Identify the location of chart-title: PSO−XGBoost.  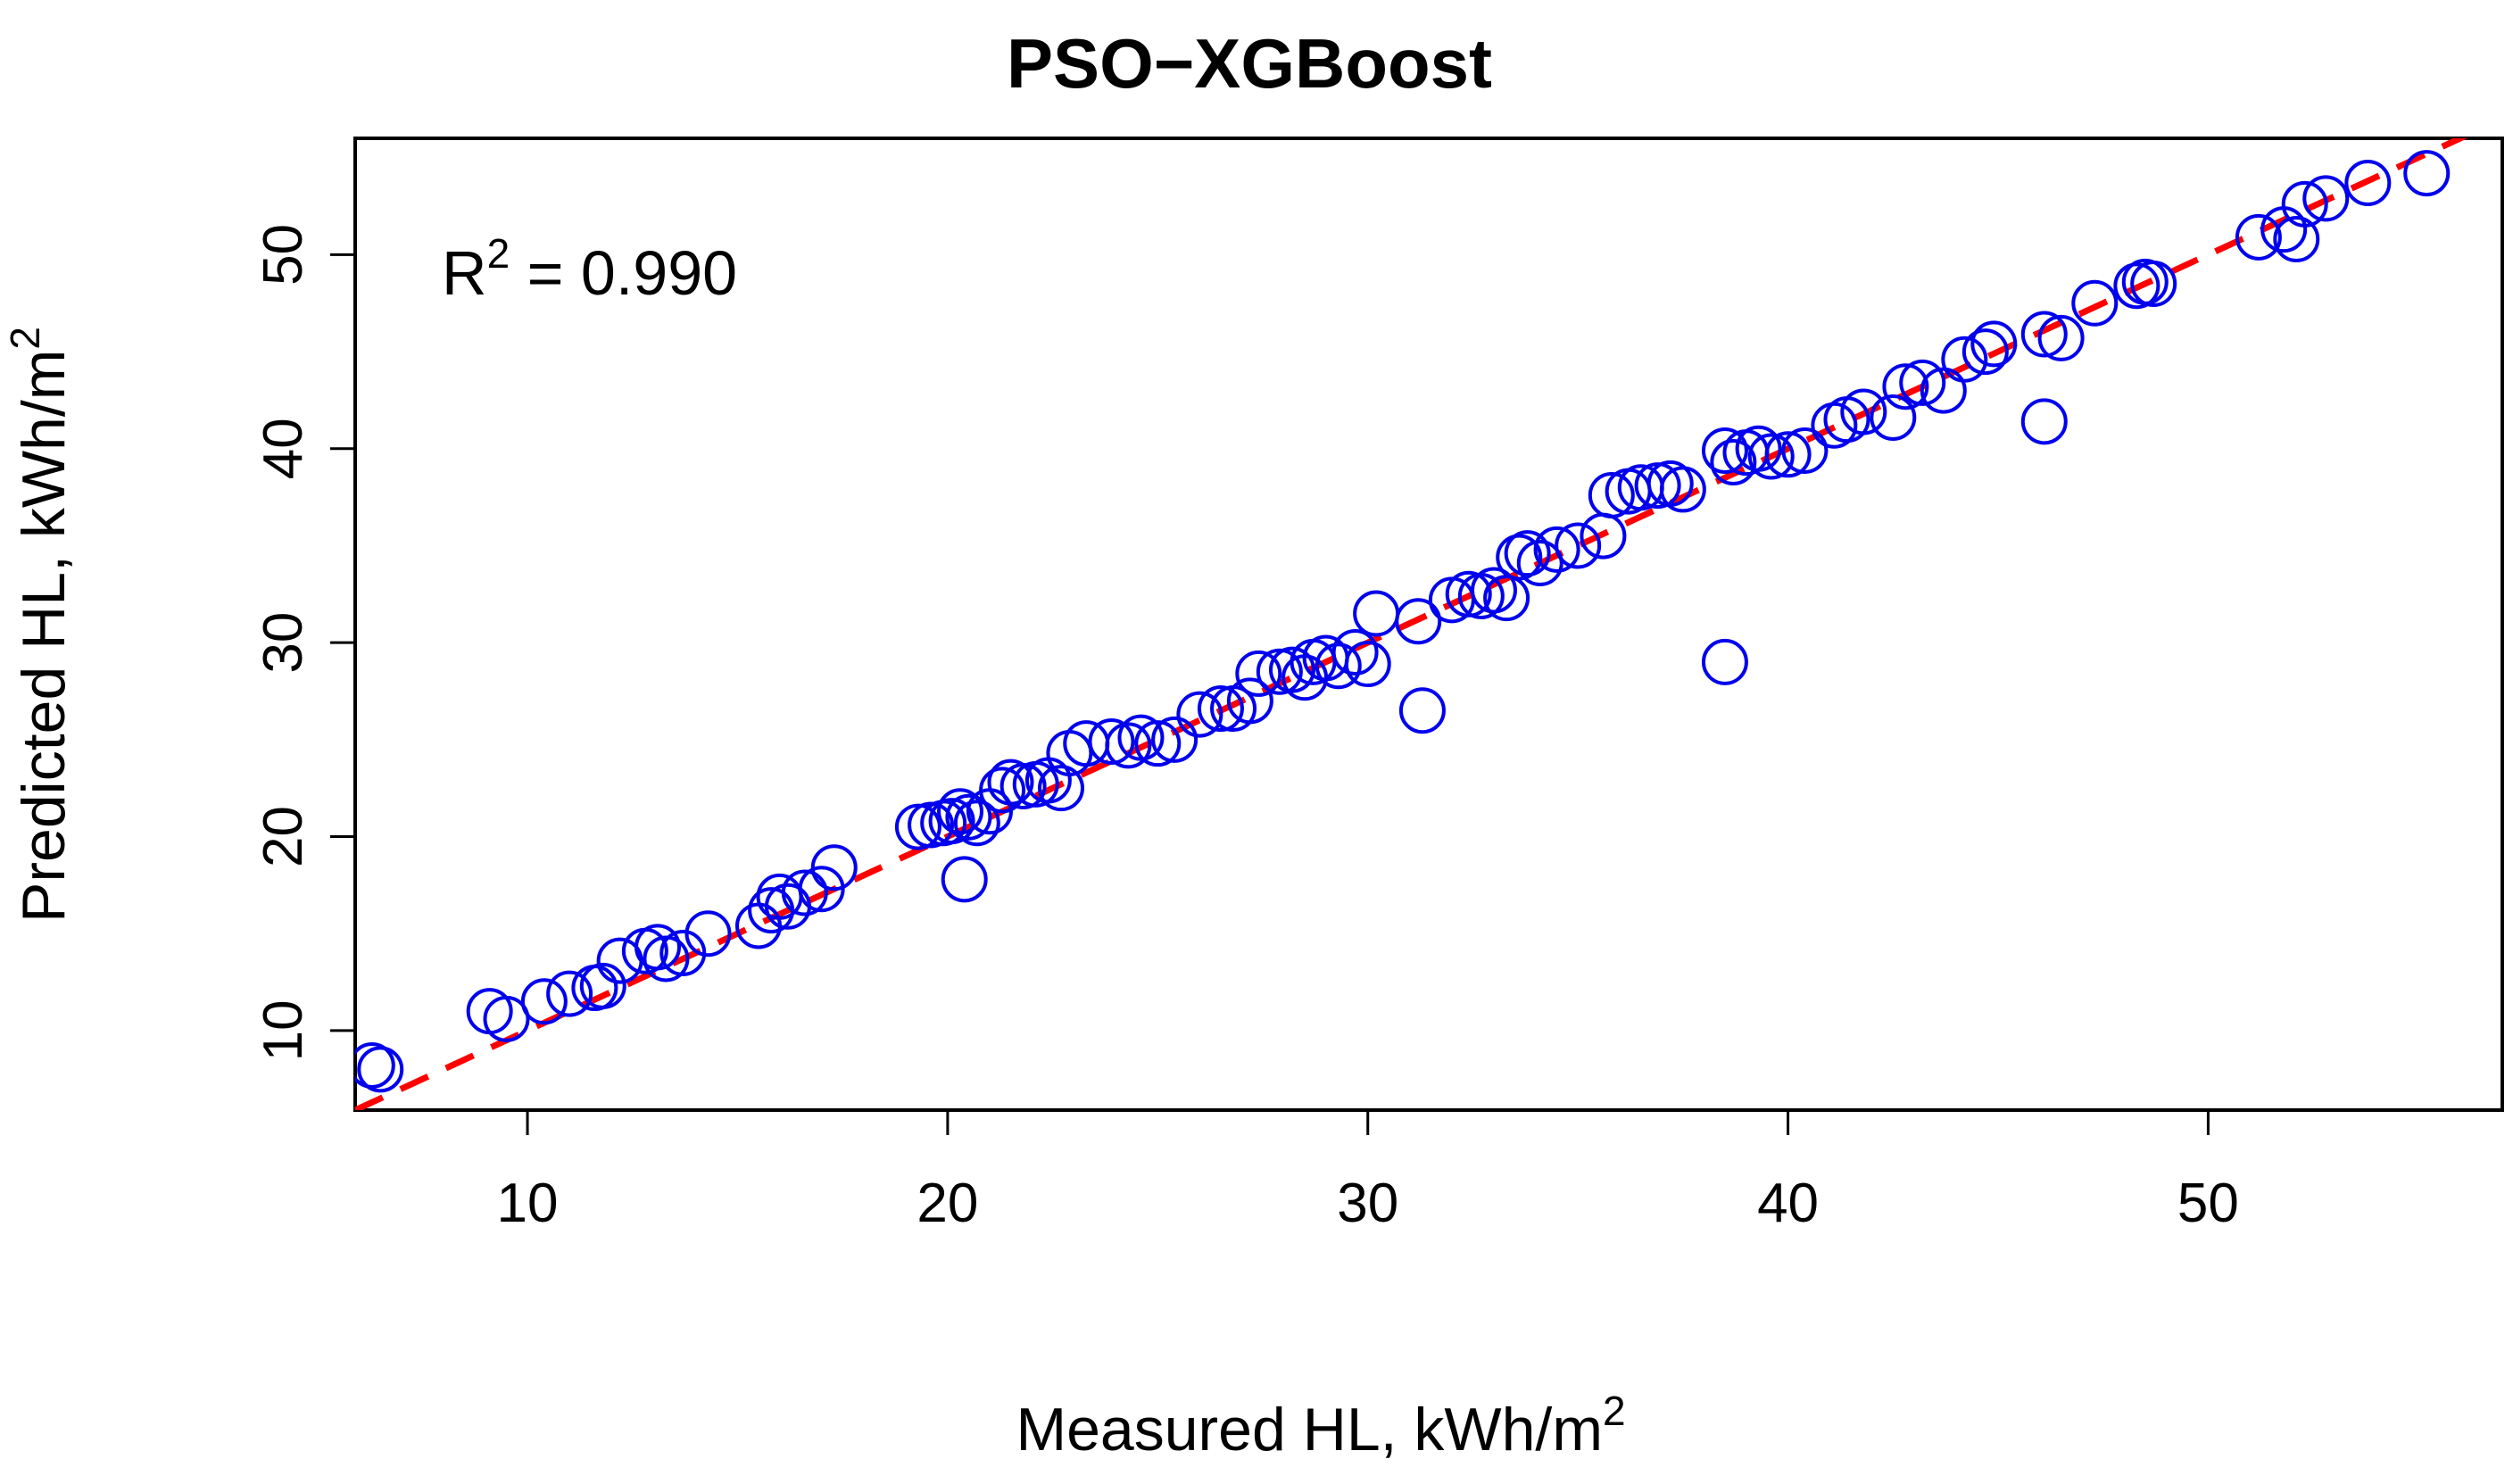
(1250, 63).